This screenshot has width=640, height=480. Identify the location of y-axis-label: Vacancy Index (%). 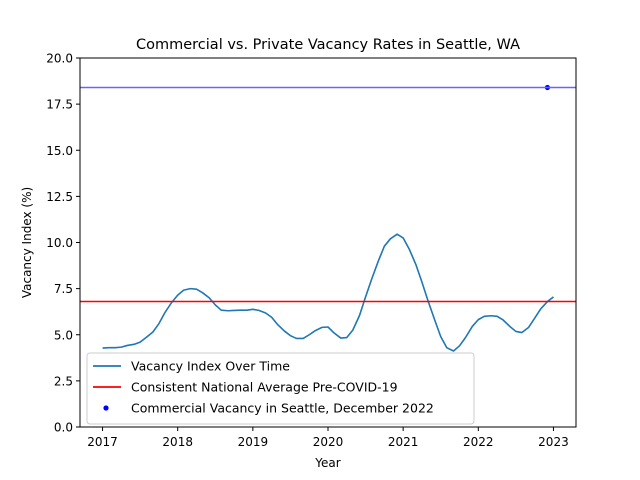
(27, 242).